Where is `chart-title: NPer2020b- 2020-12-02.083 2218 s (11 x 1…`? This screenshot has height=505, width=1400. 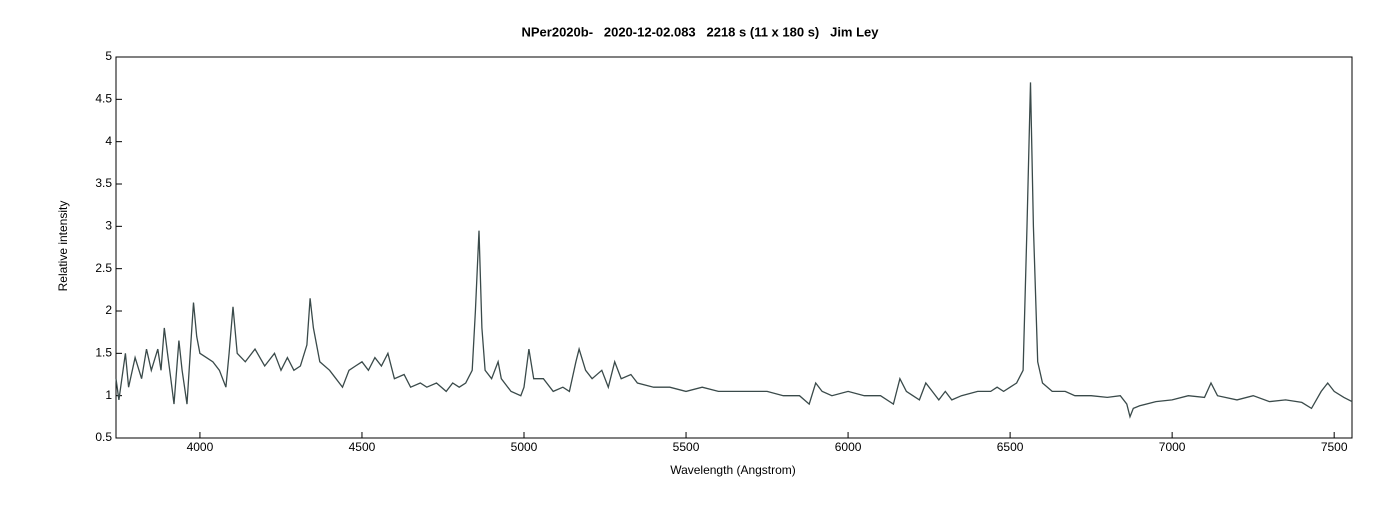
chart-title: NPer2020b- 2020-12-02.083 2218 s (11 x 1… is located at coordinates (700, 31).